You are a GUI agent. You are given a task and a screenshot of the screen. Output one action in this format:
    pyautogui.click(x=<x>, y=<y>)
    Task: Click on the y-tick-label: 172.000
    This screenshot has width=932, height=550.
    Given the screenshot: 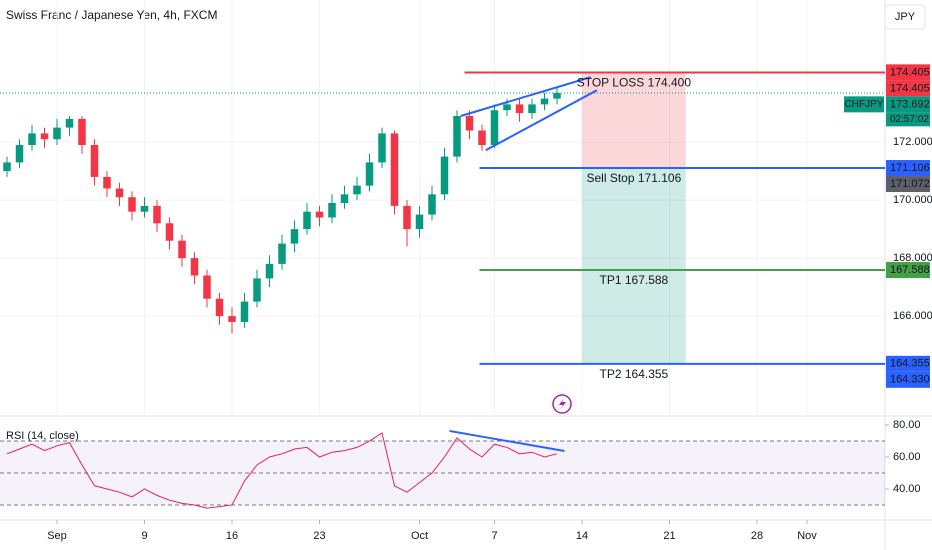 What is the action you would take?
    pyautogui.click(x=912, y=142)
    